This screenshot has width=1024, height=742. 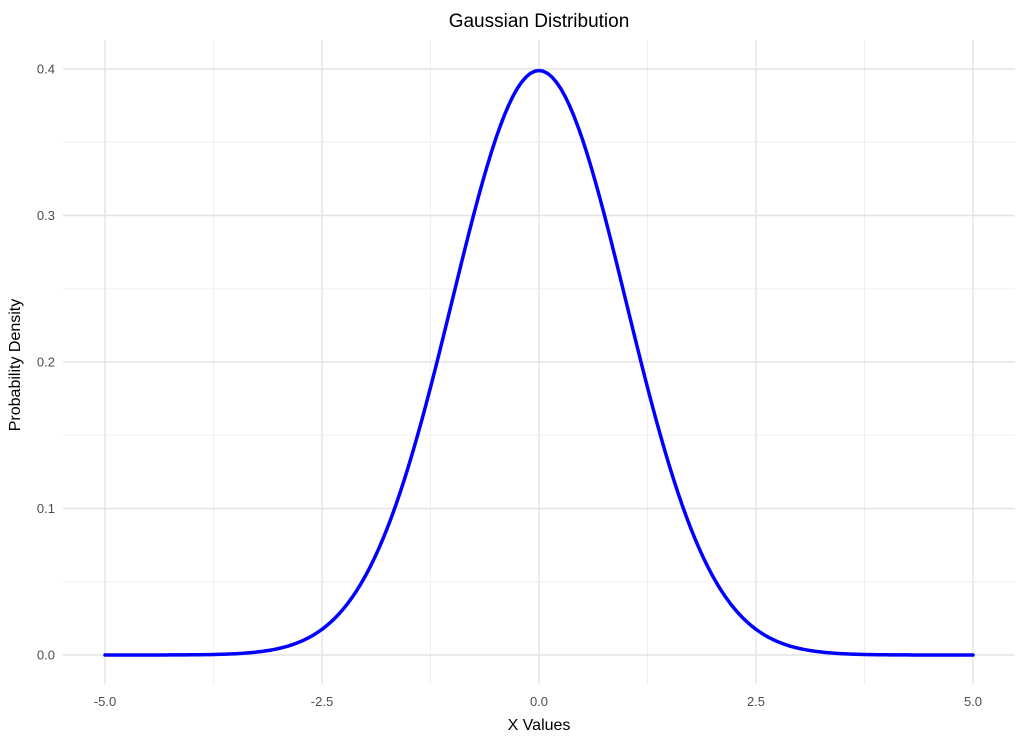 I want to click on x-tick-label: 5.0, so click(x=973, y=701).